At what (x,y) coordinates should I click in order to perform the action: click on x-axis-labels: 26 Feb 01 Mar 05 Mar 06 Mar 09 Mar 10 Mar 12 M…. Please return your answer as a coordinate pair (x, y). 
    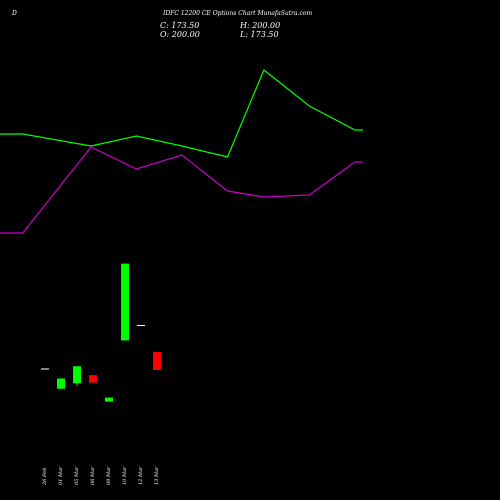
    Looking at the image, I should click on (101, 476).